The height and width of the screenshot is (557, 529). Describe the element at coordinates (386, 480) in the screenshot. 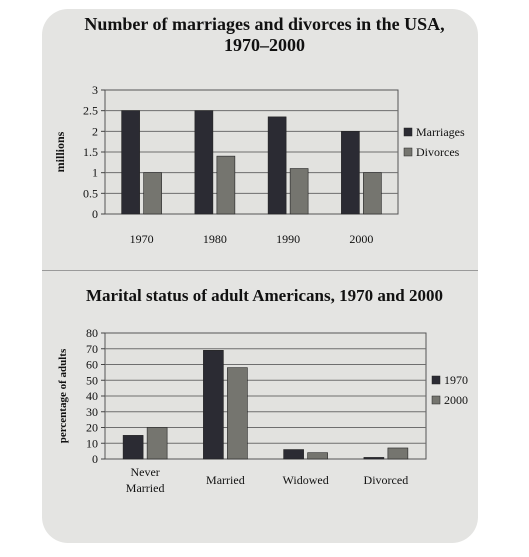

I see `chart2-x-tick-label: Divorced` at that location.